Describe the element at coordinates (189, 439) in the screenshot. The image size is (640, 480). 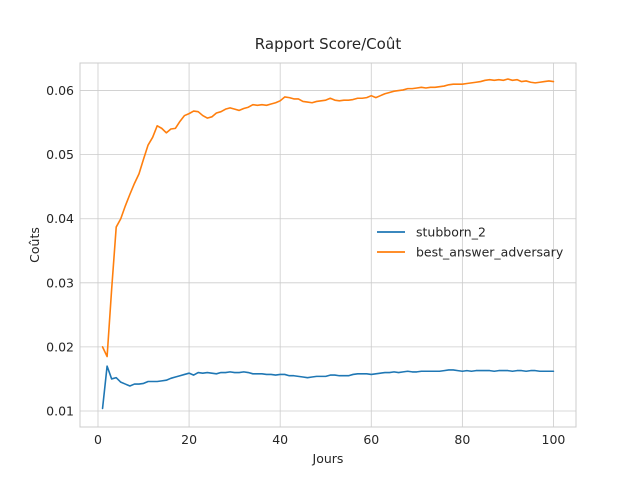
I see `x-tick-label: 20` at that location.